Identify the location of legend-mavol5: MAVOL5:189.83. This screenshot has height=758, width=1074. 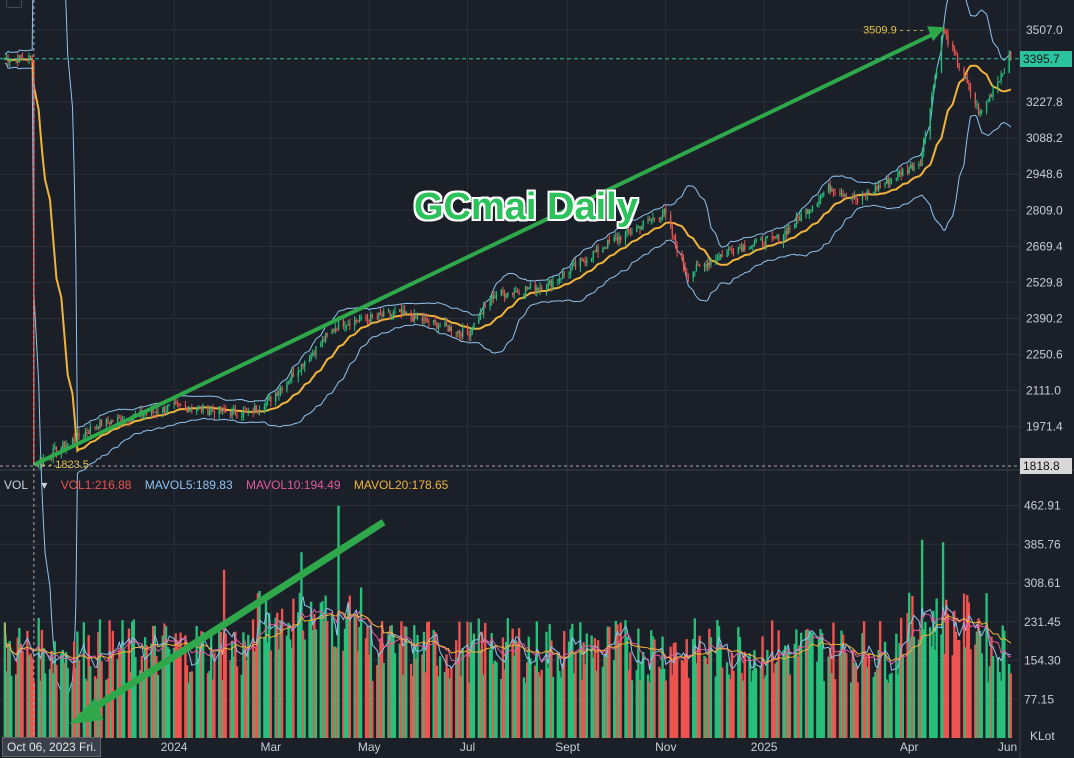
(188, 485).